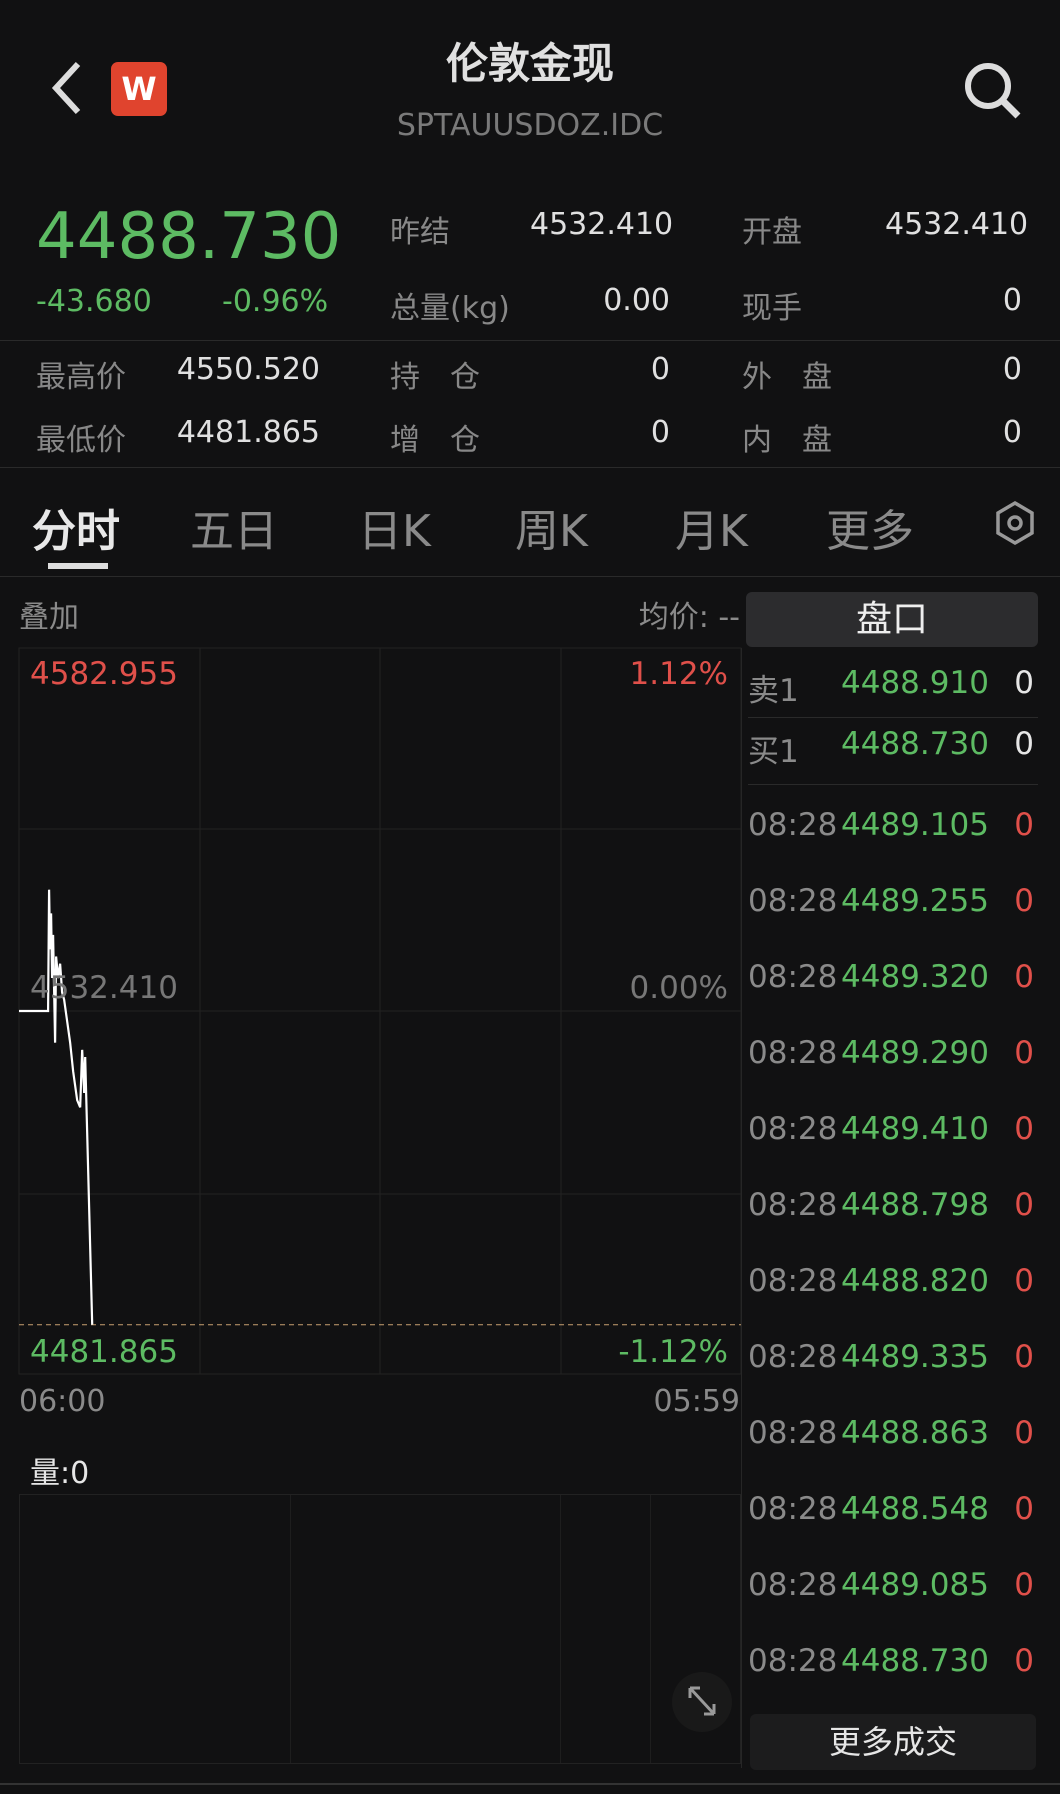  I want to click on trade-row: 08:28 4488.548 0, so click(891, 1509).